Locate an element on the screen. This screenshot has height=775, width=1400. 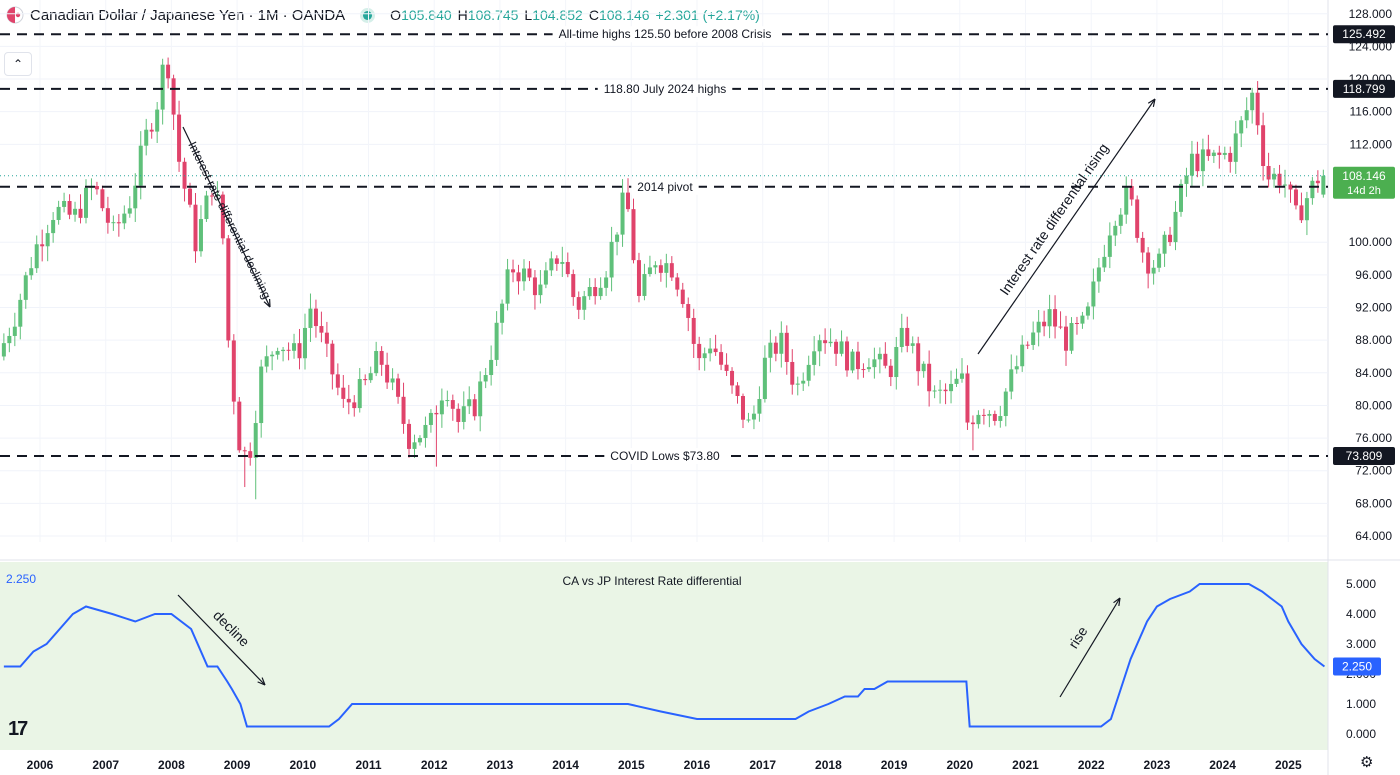
year-tick-label: 2021 is located at coordinates (1025, 765).